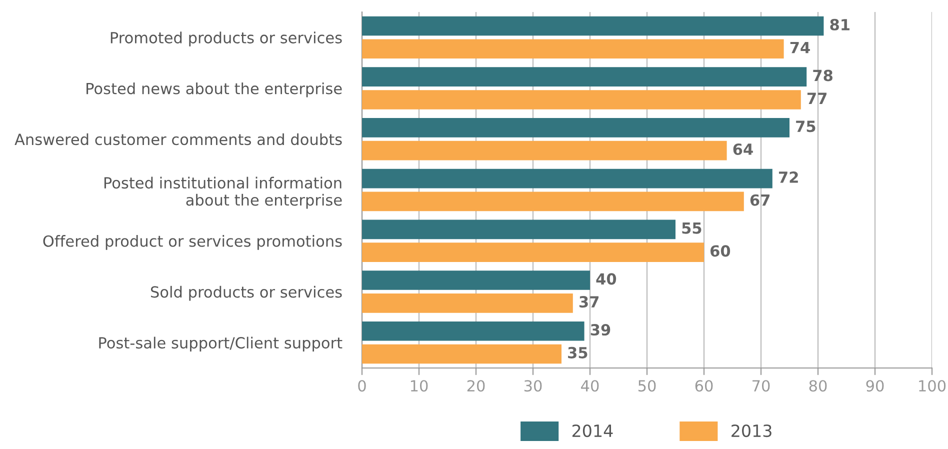 This screenshot has height=449, width=948. Describe the element at coordinates (214, 90) in the screenshot. I see `y-tick-label: Posted news about the enterprise` at that location.